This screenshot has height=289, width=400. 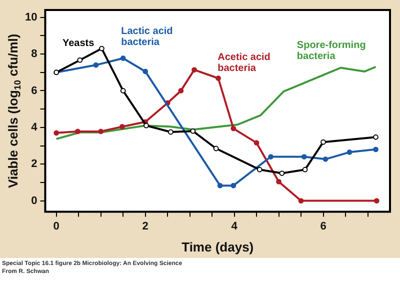 What do you see at coordinates (147, 37) in the screenshot?
I see `series-label: Lactic acid bacteria` at bounding box center [147, 37].